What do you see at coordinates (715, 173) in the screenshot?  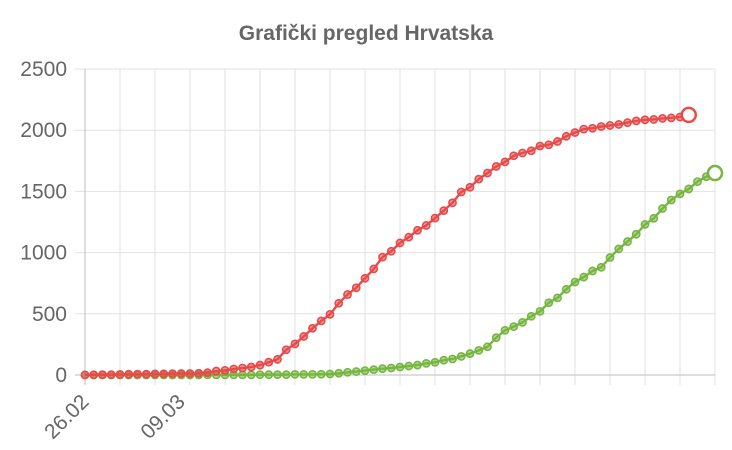 I see `data-point-last` at bounding box center [715, 173].